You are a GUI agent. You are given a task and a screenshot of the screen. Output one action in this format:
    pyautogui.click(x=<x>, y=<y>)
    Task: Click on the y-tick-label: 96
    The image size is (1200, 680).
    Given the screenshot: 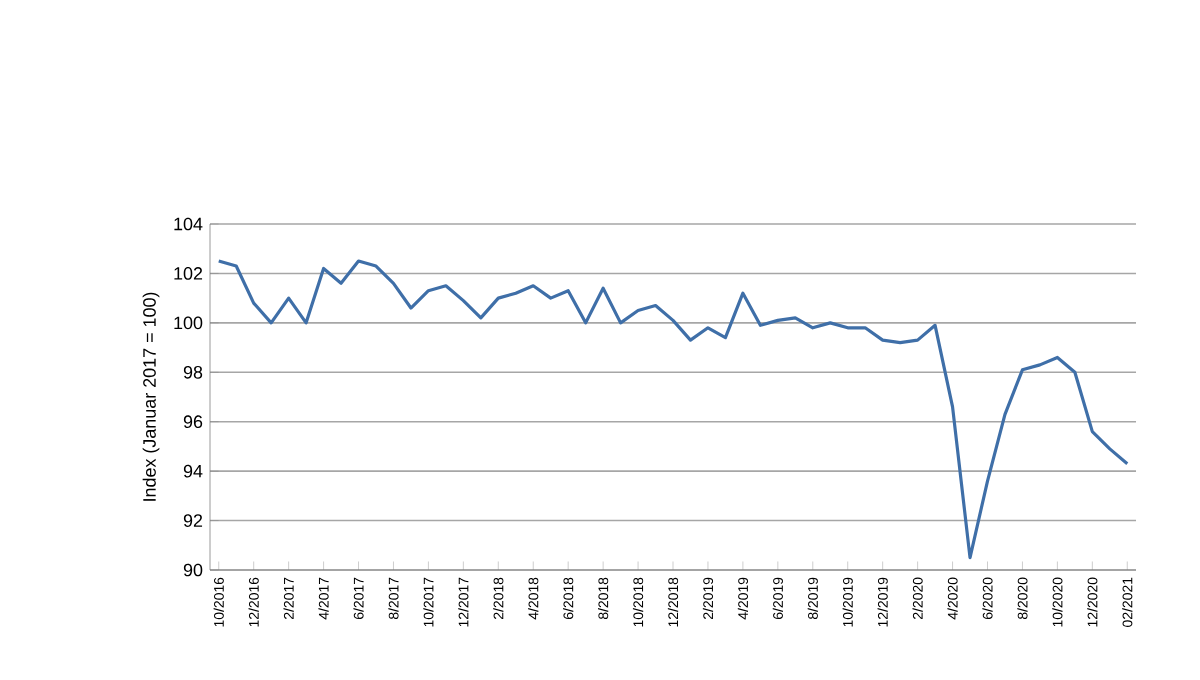 What is the action you would take?
    pyautogui.click(x=193, y=422)
    